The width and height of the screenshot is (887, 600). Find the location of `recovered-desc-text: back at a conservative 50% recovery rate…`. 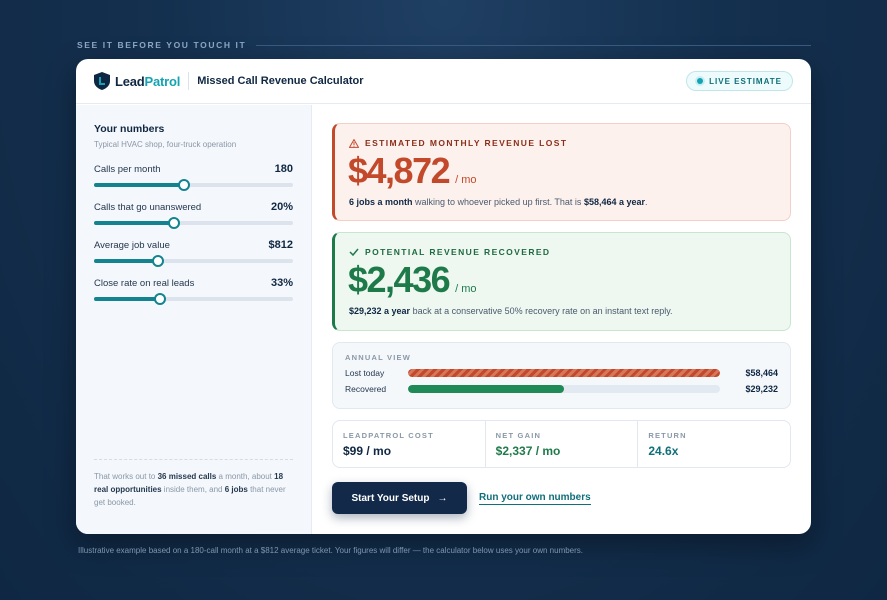

recovered-desc-text: back at a conservative 50% recovery rate… is located at coordinates (541, 311).